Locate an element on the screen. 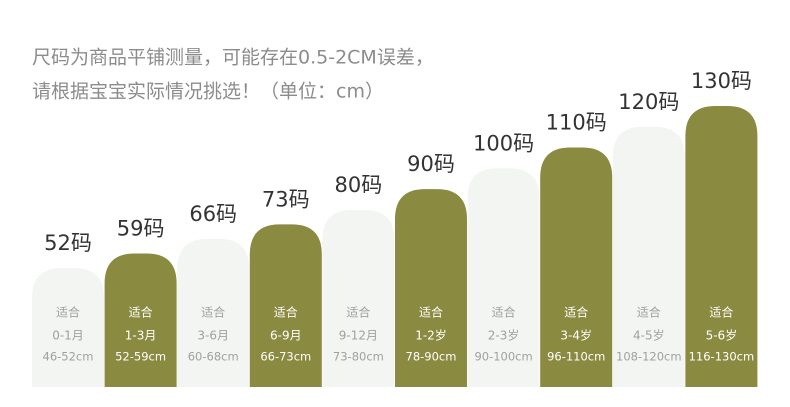  chart-title: 尺码为商品平铺测量，可能存在0.5-2CM误差， is located at coordinates (233, 58).